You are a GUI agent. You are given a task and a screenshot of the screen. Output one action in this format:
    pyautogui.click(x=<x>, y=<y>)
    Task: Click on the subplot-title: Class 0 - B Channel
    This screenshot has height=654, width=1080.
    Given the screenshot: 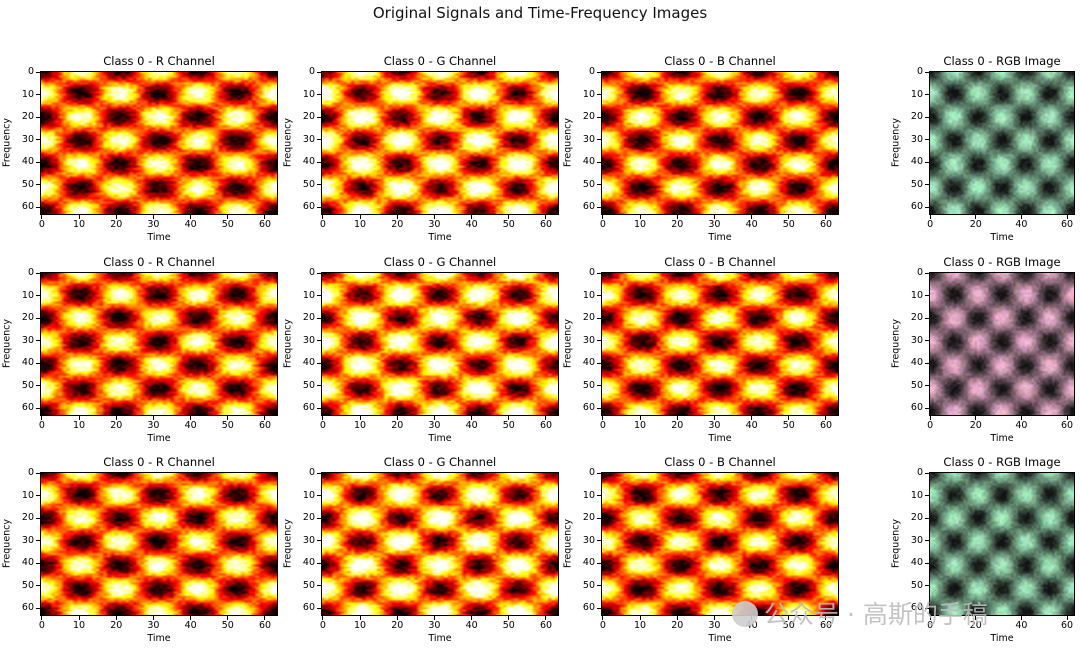 What is the action you would take?
    pyautogui.click(x=720, y=61)
    